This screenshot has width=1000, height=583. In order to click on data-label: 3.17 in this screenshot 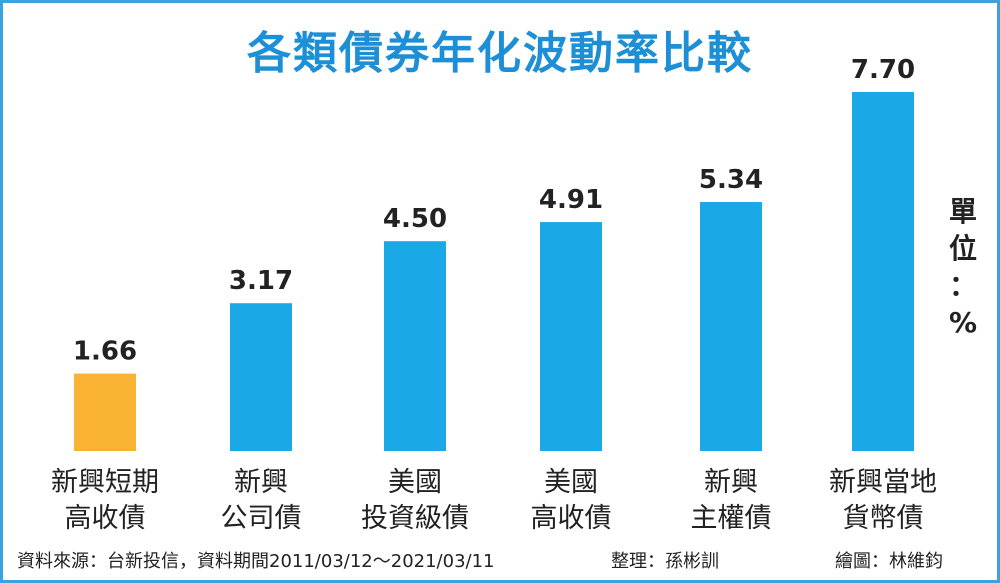, I will do `click(261, 281)`.